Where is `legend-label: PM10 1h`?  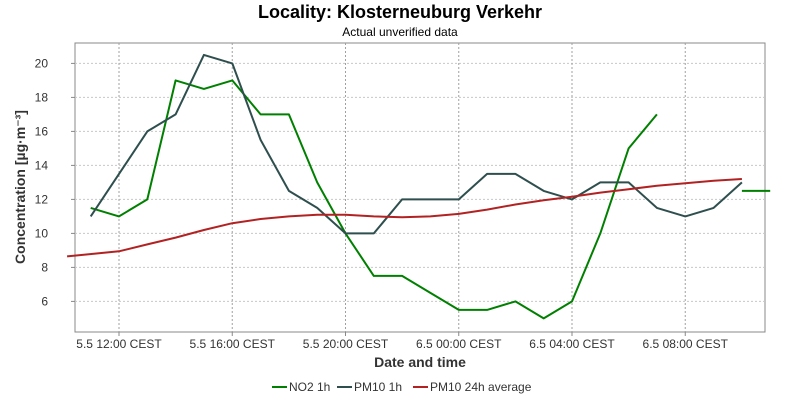 legend-label: PM10 1h is located at coordinates (378, 387).